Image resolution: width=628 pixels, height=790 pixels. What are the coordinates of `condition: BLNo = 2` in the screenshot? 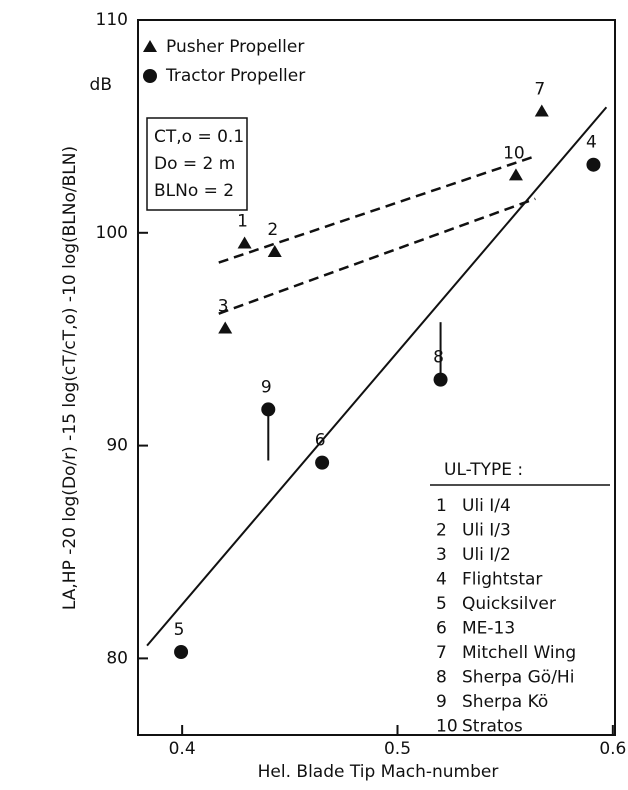 It's located at (194, 191).